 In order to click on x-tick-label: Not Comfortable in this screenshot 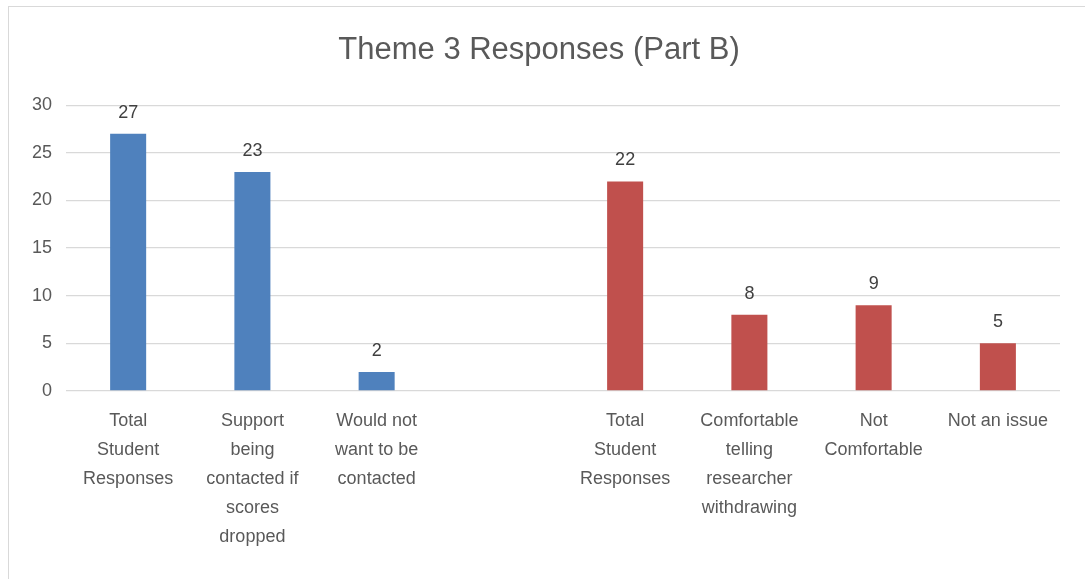, I will do `click(873, 435)`.